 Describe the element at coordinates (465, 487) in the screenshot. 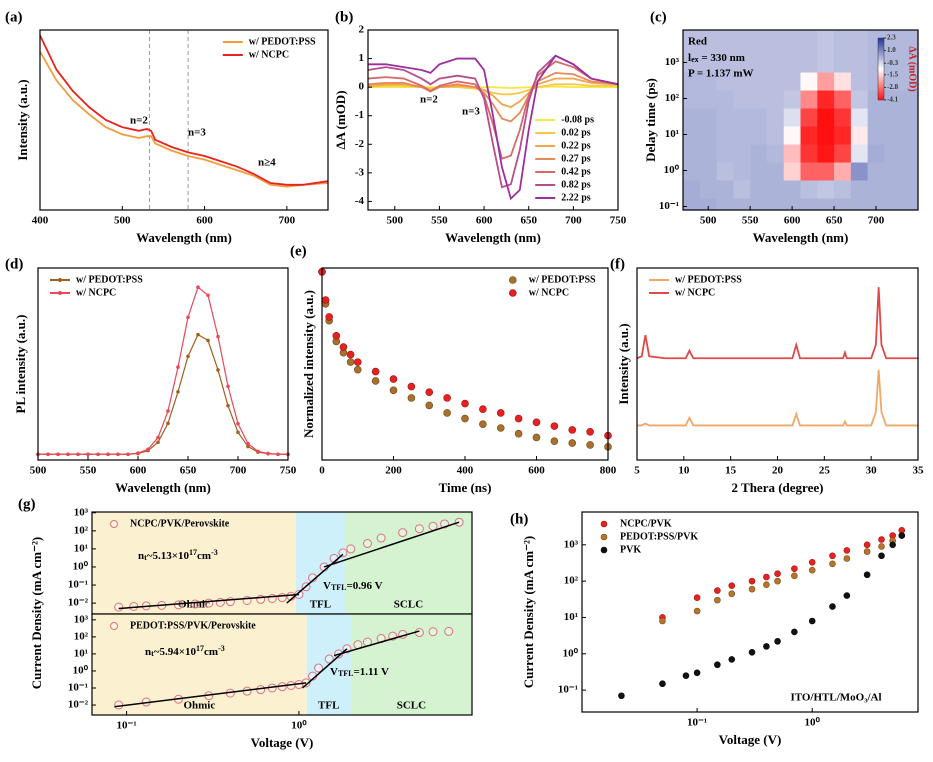

I see `x-axis-label: Time (ns)` at that location.